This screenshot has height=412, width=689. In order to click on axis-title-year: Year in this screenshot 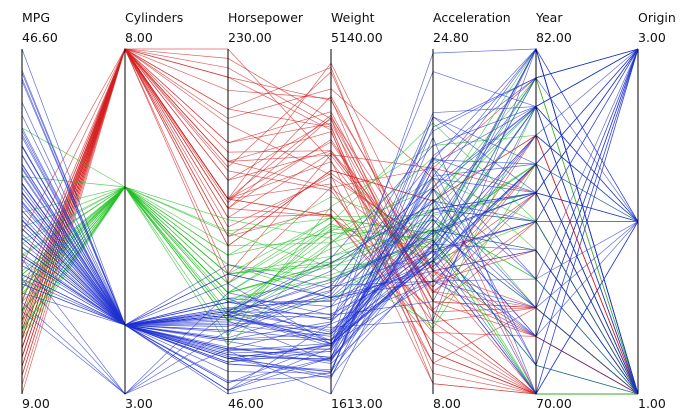, I will do `click(549, 17)`.